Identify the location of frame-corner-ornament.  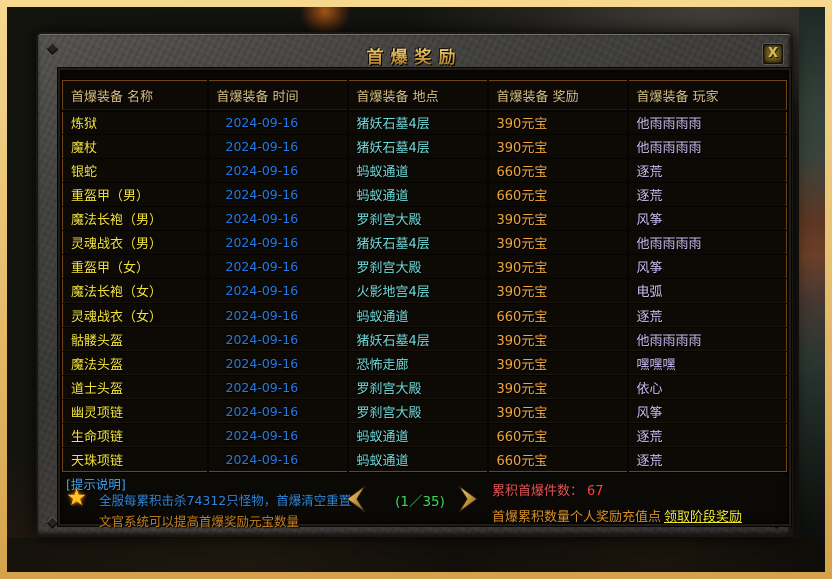
(52, 522).